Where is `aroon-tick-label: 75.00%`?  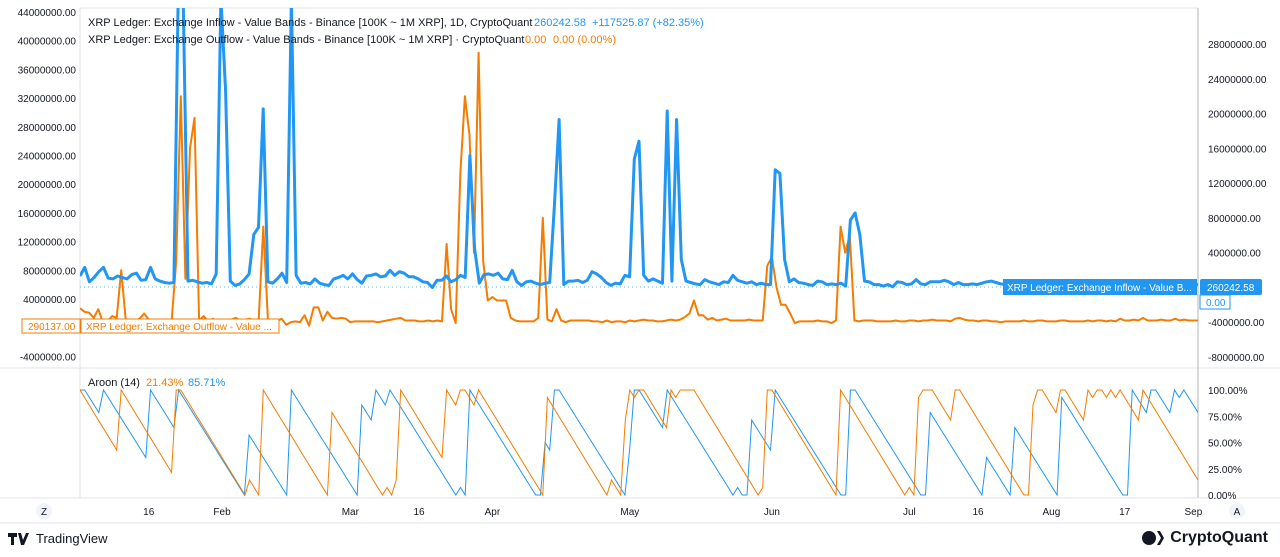
aroon-tick-label: 75.00% is located at coordinates (1225, 417).